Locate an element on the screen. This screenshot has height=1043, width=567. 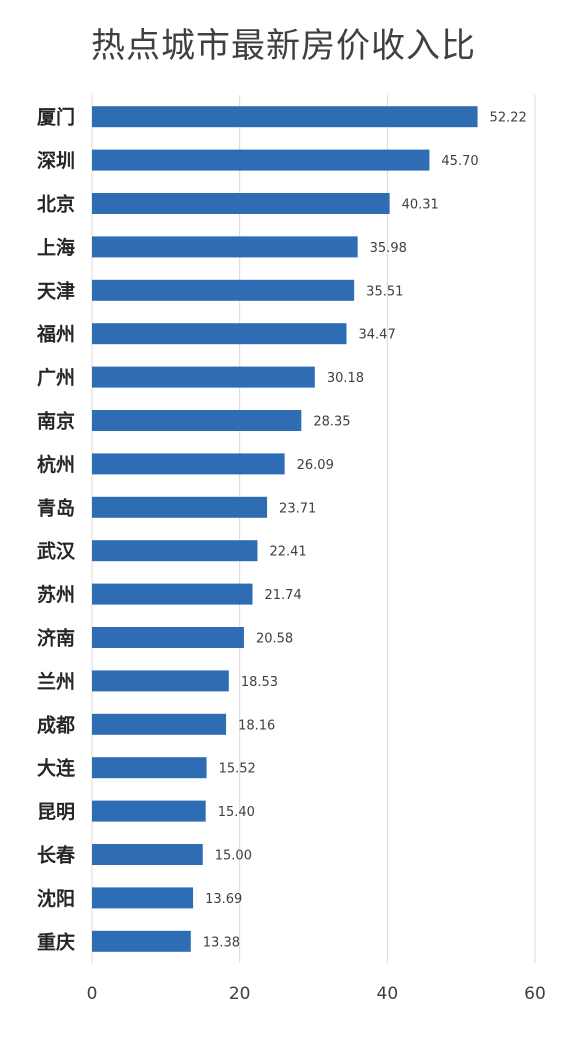
value-label: 15.40 is located at coordinates (236, 812).